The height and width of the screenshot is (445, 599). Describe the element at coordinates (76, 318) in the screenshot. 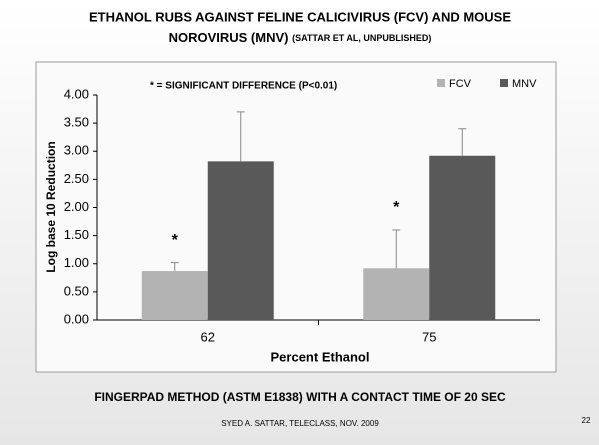

I see `y-tick-label: 0.00` at that location.